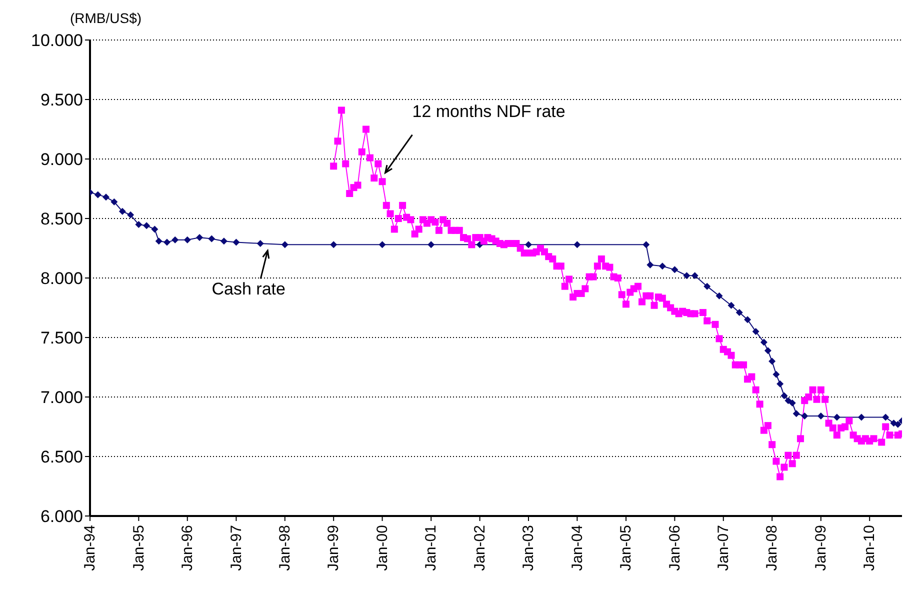 Image resolution: width=907 pixels, height=595 pixels. What do you see at coordinates (821, 548) in the screenshot?
I see `x-tick-label: Jan-09` at bounding box center [821, 548].